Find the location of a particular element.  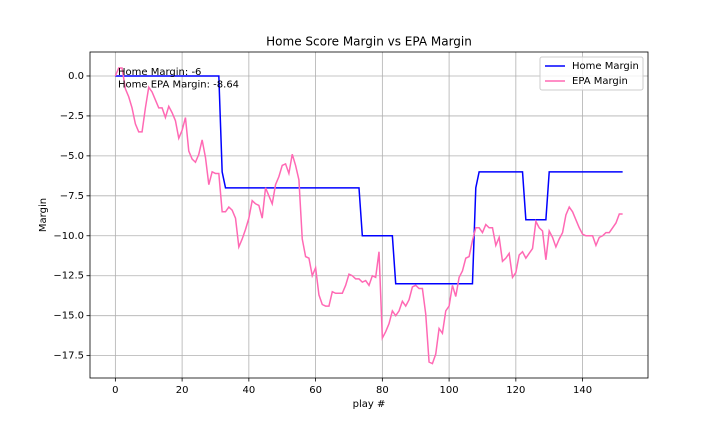

x-tick-label: 20 is located at coordinates (182, 390).